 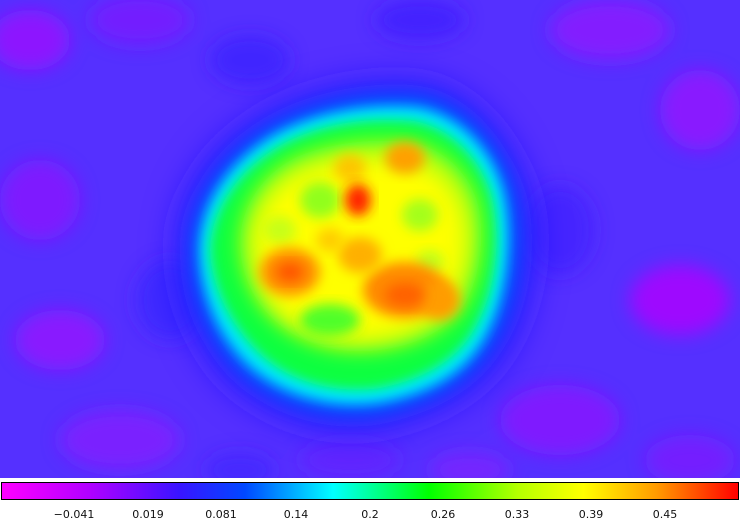 I want to click on colorbar-tick-label: 0.14, so click(x=296, y=514).